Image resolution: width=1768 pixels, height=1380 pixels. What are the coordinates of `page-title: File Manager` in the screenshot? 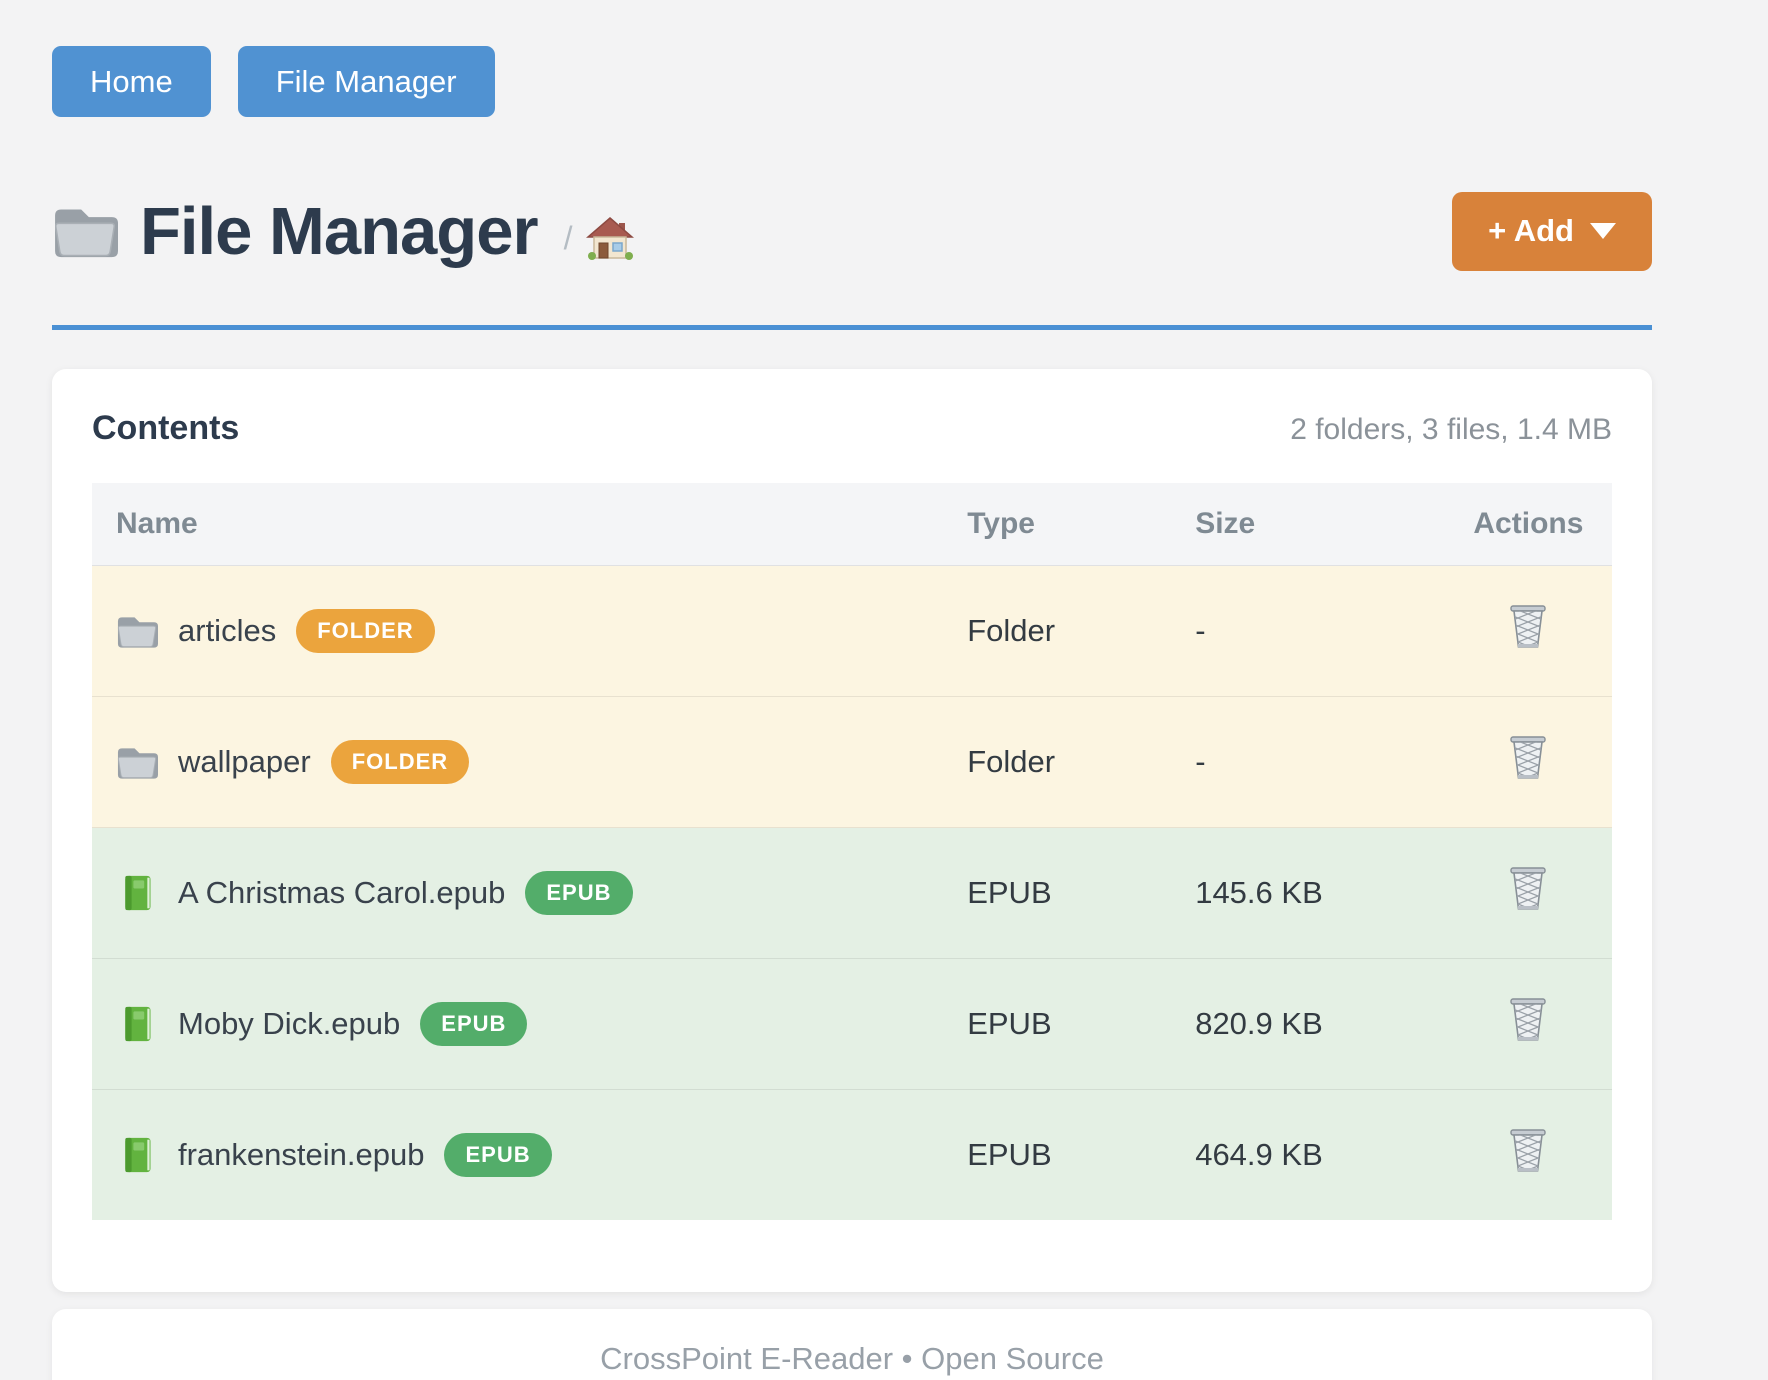 It's located at (339, 231).